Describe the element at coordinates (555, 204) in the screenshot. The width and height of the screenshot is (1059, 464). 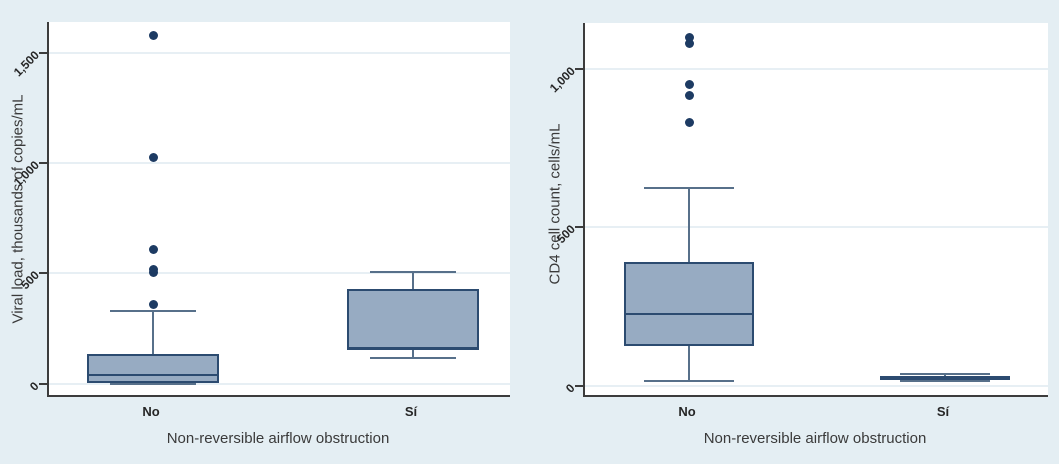
I see `y-axis-title: CD4 cell count, cells/mL` at that location.